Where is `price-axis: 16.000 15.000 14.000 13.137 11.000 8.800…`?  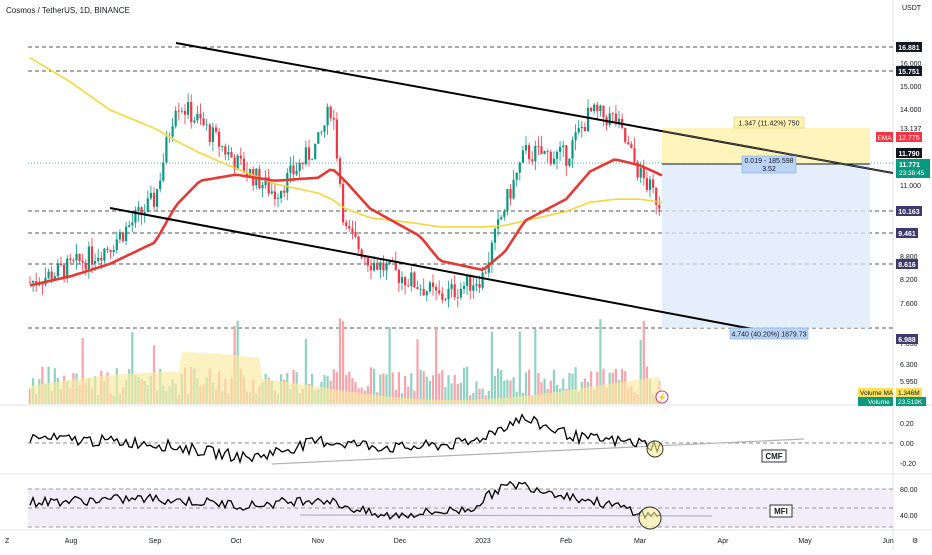
price-axis: 16.000 15.000 14.000 13.137 11.000 8.800… is located at coordinates (911, 223).